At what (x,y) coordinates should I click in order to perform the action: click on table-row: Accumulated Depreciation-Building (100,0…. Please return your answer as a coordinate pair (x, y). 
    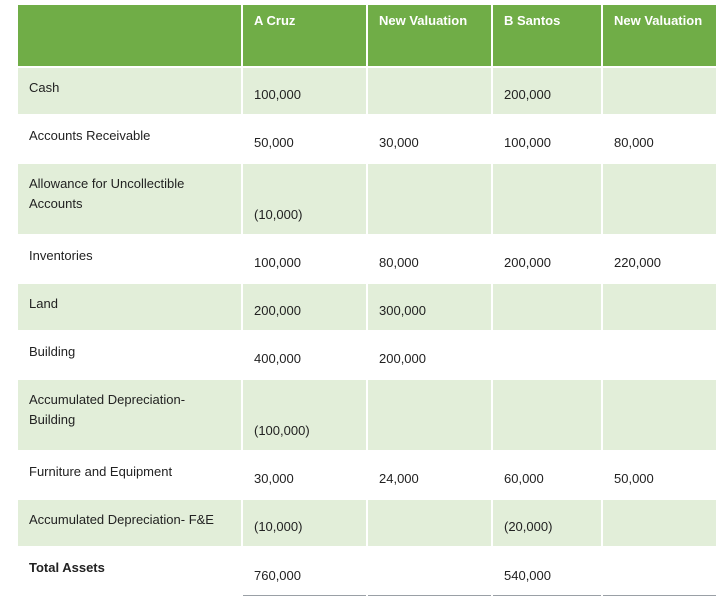
    Looking at the image, I should click on (367, 415).